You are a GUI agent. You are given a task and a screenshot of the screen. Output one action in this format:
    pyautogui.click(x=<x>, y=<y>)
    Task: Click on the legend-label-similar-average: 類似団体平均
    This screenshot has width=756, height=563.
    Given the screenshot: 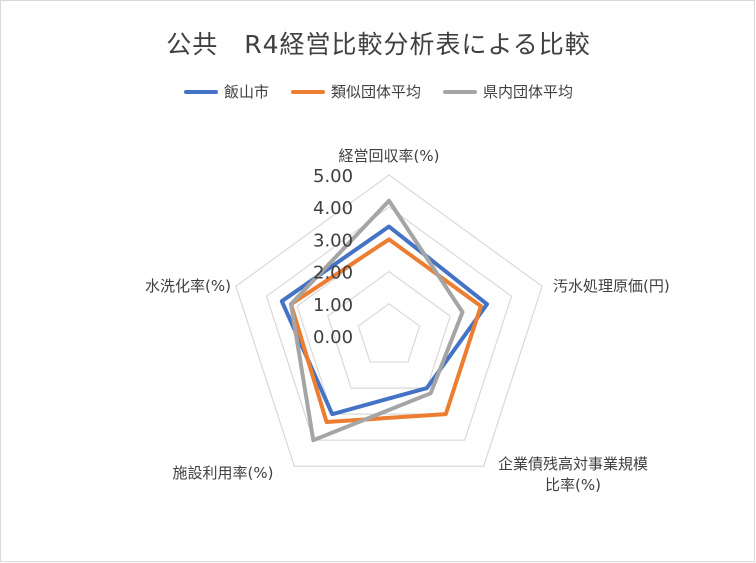 What is the action you would take?
    pyautogui.click(x=375, y=92)
    